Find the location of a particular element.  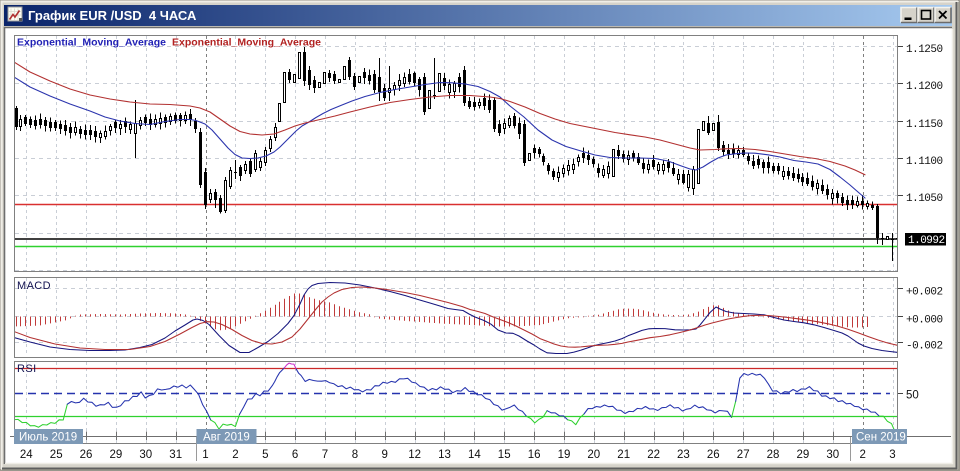

svg-text: 1.0992 is located at coordinates (926, 241).